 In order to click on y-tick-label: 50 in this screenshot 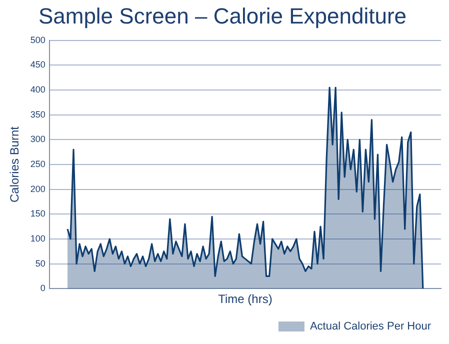, I will do `click(40, 263)`.